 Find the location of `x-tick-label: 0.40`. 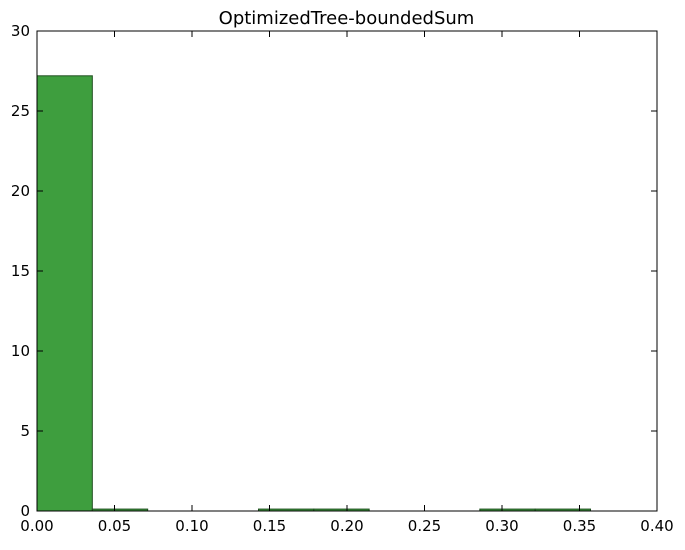

x-tick-label: 0.40 is located at coordinates (656, 526).